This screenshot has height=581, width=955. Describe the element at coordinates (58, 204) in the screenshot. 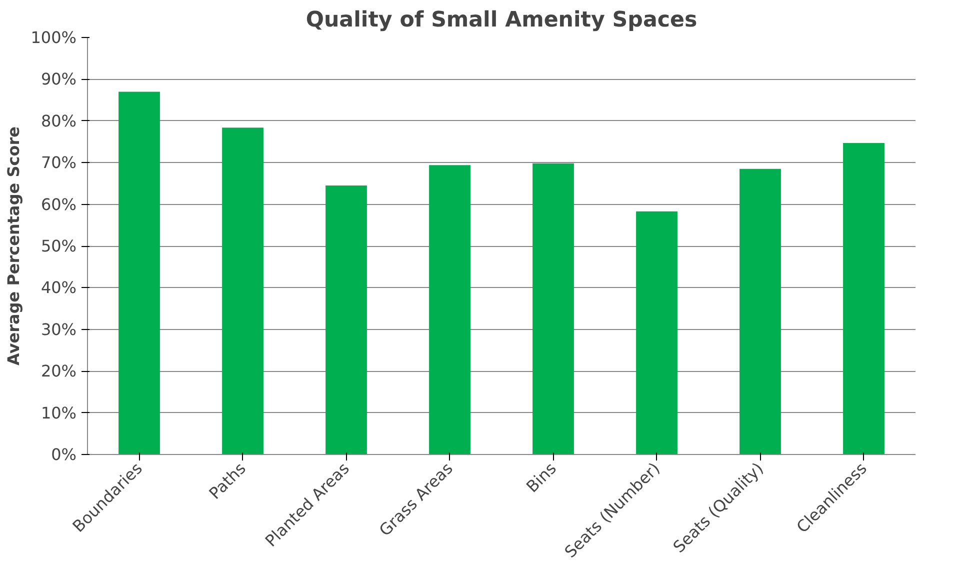

I see `y-tick-label: 60%` at that location.